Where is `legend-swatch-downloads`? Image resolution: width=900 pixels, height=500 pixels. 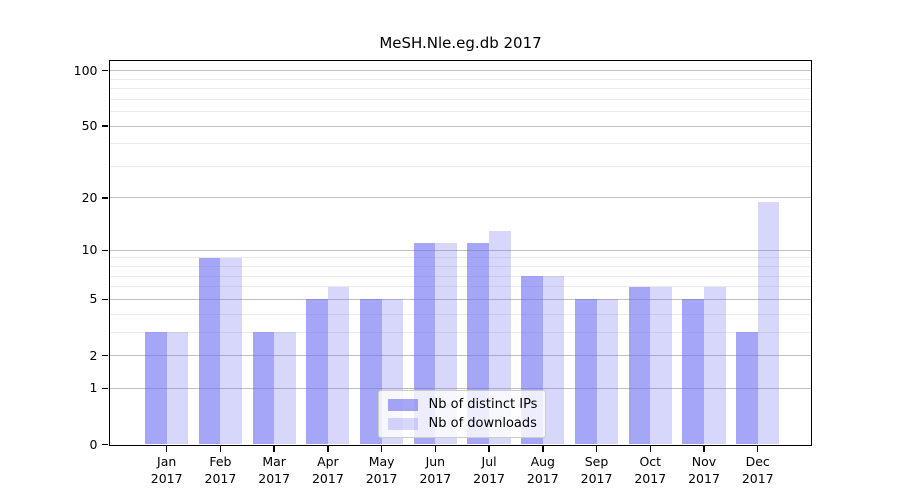
legend-swatch-downloads is located at coordinates (402, 423).